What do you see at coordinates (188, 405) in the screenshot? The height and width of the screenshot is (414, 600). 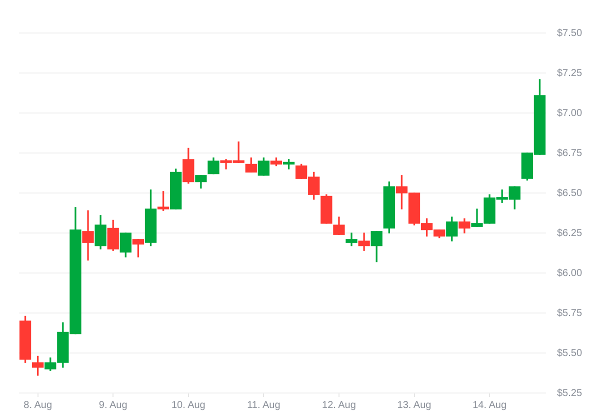 I see `x-tick-label: 10. Aug` at bounding box center [188, 405].